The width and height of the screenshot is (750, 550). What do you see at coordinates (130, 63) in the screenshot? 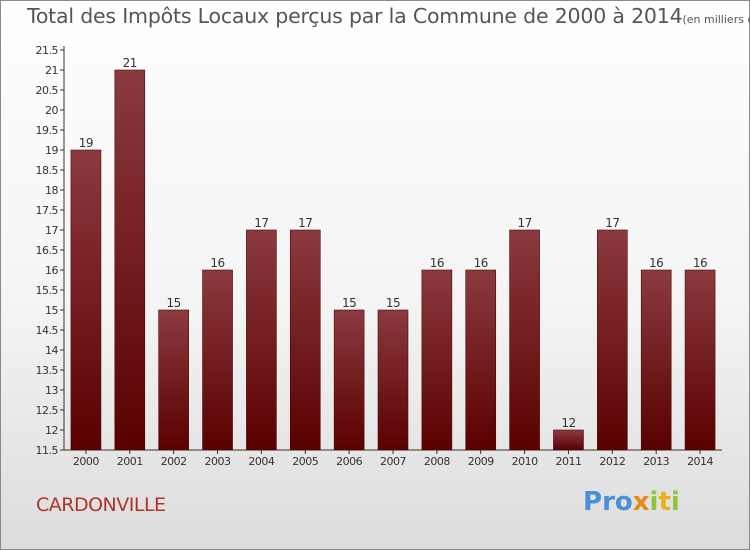
I see `data-label: 21` at bounding box center [130, 63].